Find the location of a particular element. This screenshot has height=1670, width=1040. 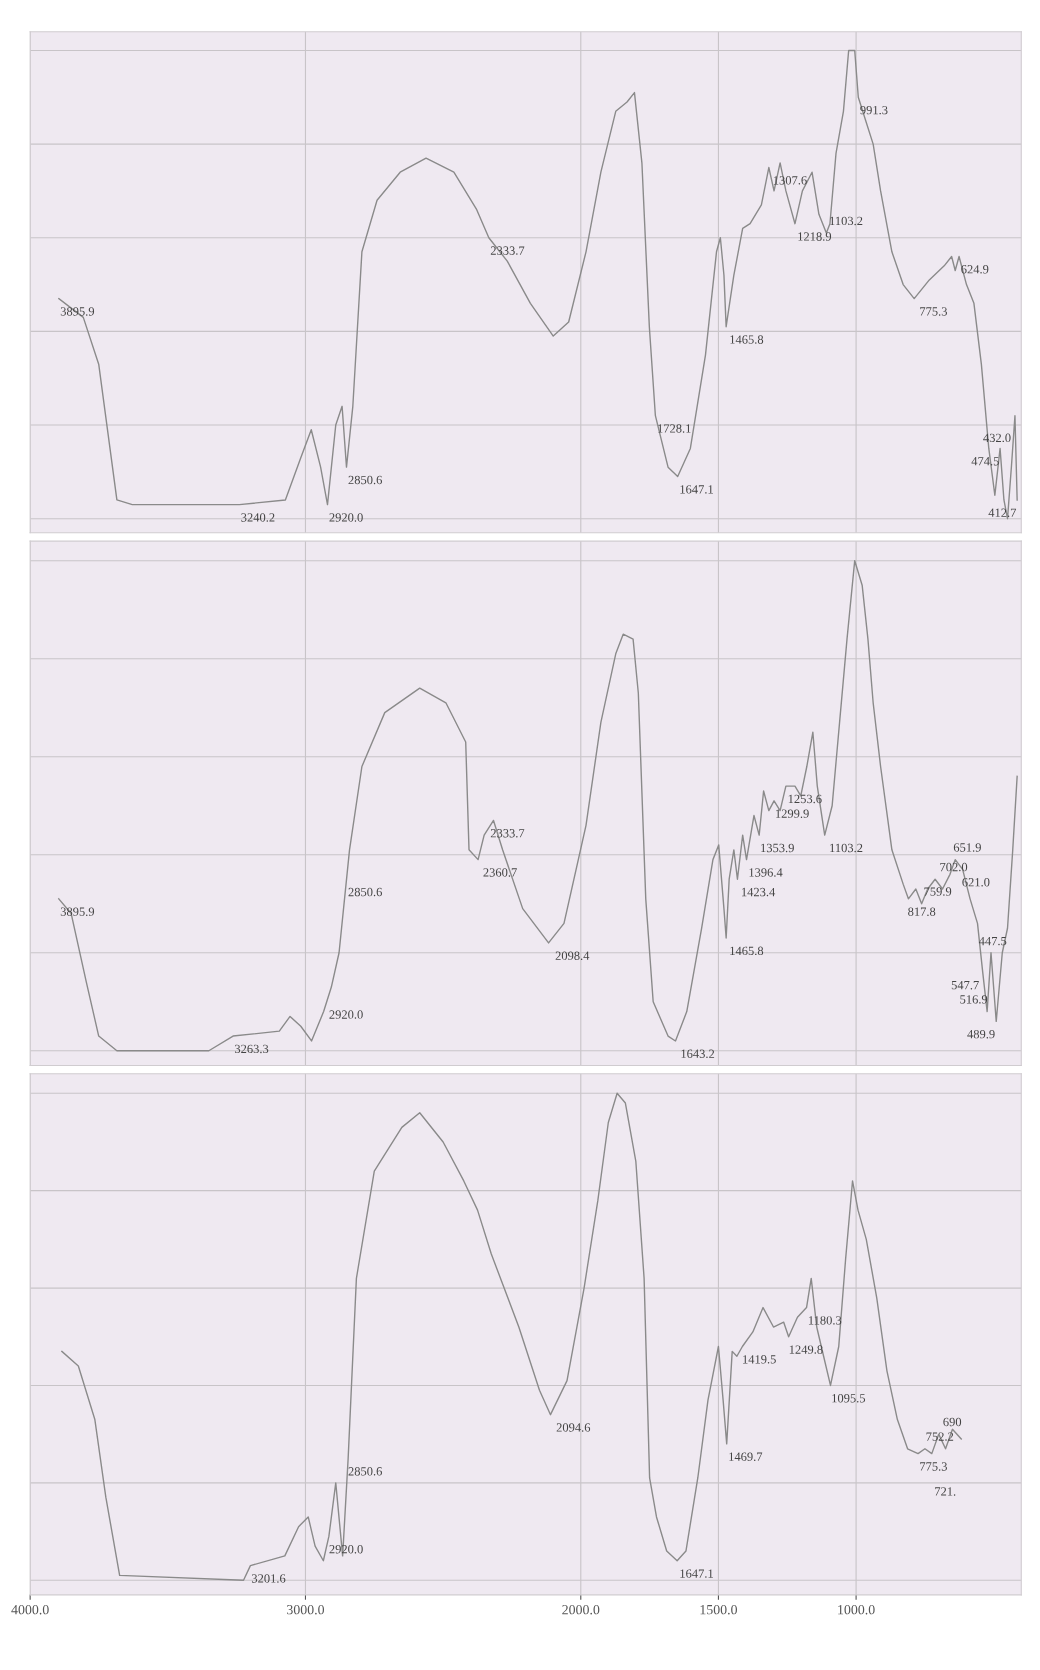

annotation: 2094.6 is located at coordinates (573, 1427).